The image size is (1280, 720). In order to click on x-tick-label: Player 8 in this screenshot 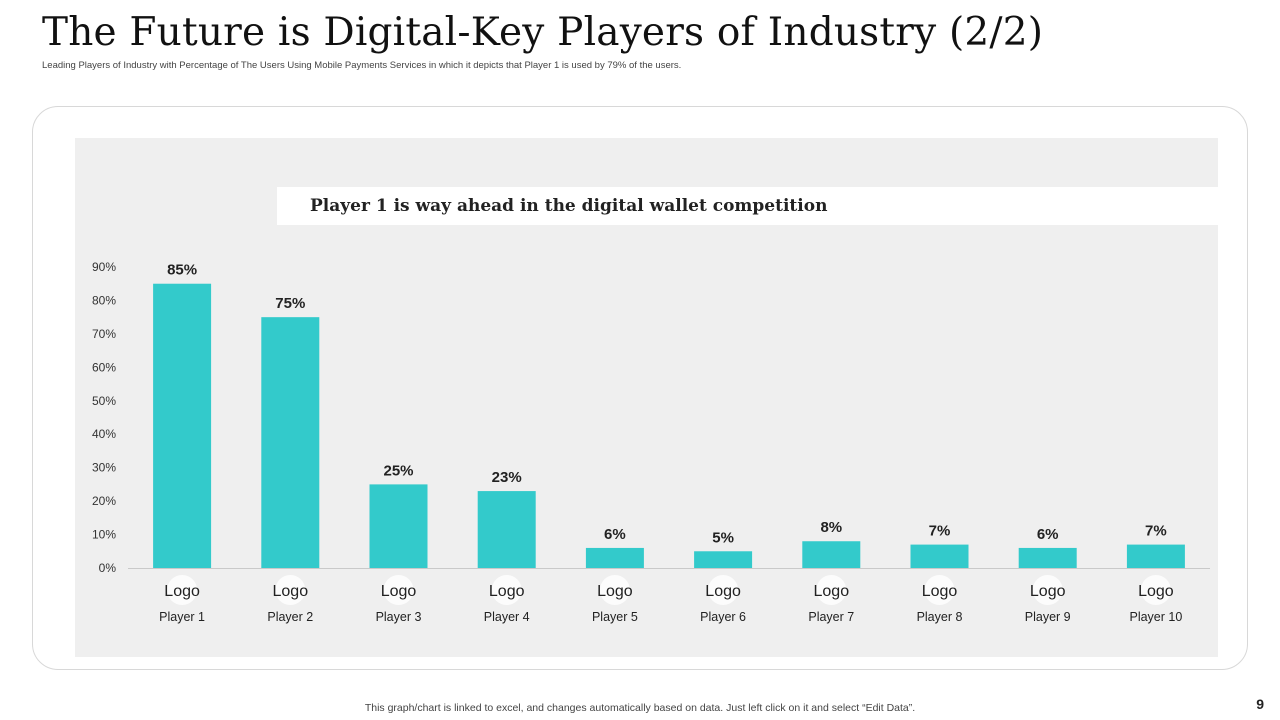, I will do `click(940, 617)`.